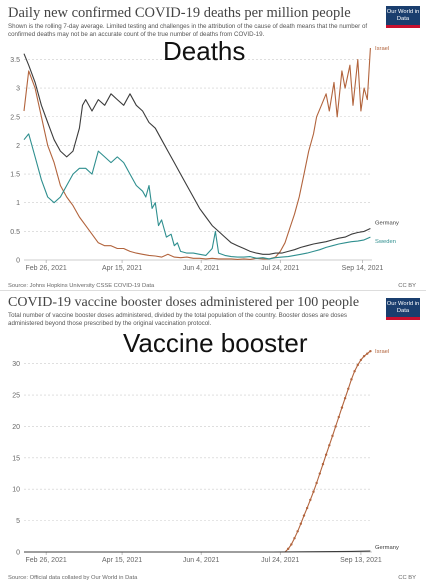 The height and width of the screenshot is (581, 426). I want to click on y-tick-label: 1, so click(18, 203).